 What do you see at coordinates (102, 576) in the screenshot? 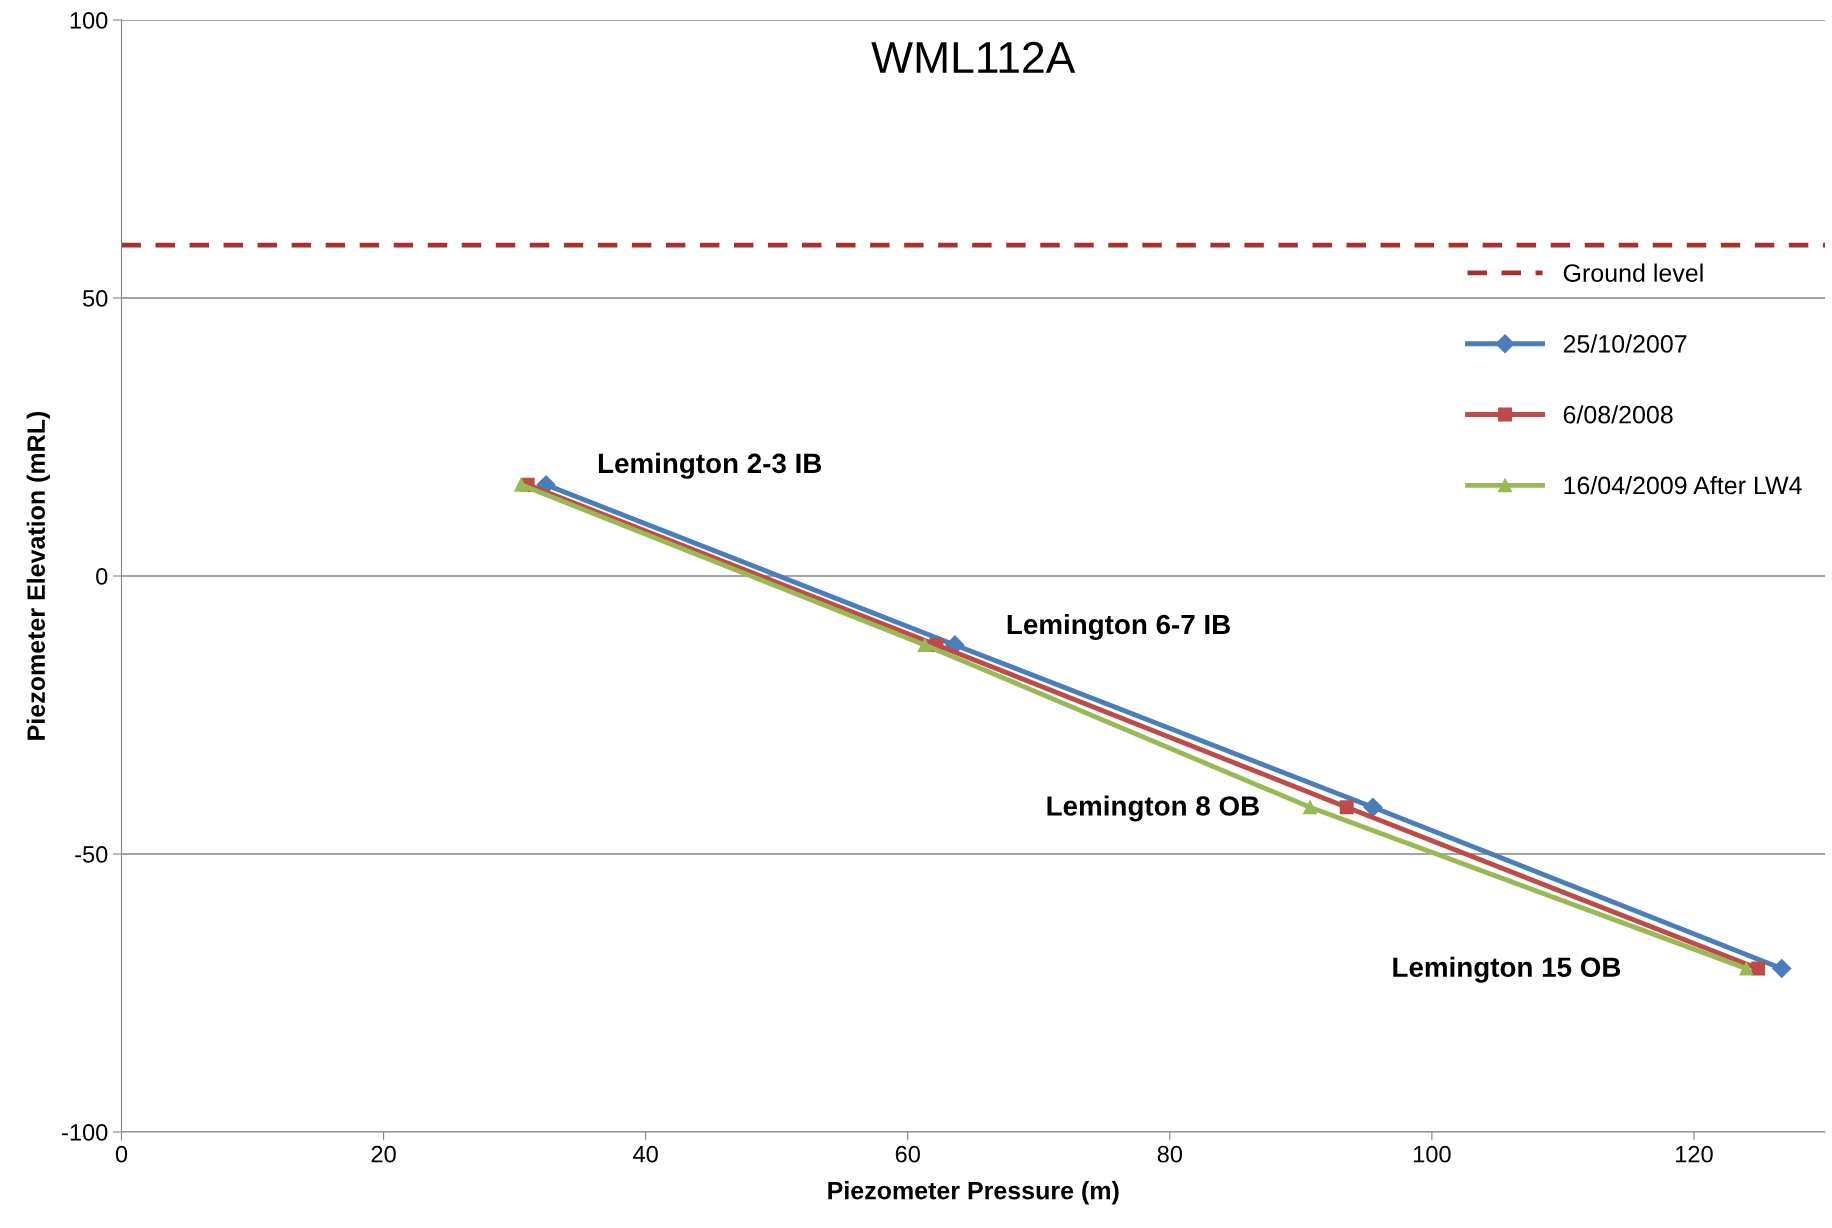
I see `y-tick-label: 0` at bounding box center [102, 576].